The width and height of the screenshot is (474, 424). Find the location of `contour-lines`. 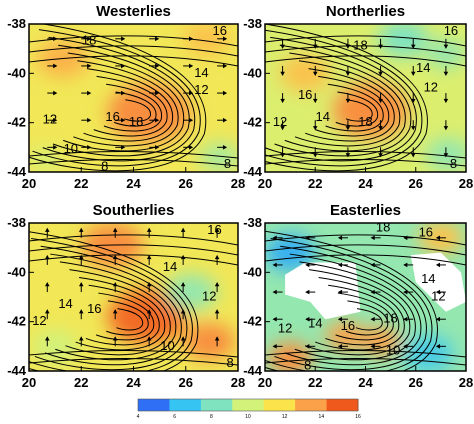

contour-lines is located at coordinates (365, 98).